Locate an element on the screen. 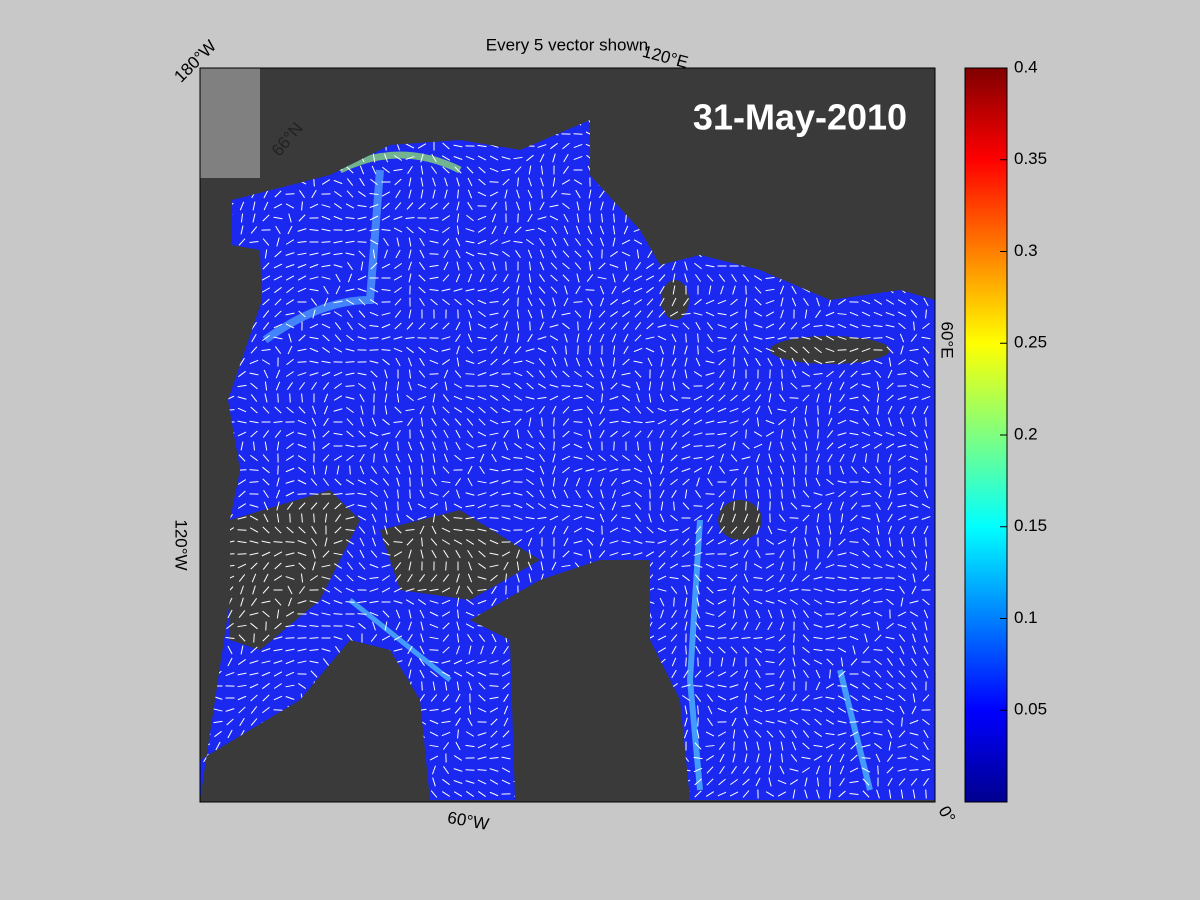 The image size is (1200, 900). colorbar-tick-label: 0.35 is located at coordinates (1030, 158).